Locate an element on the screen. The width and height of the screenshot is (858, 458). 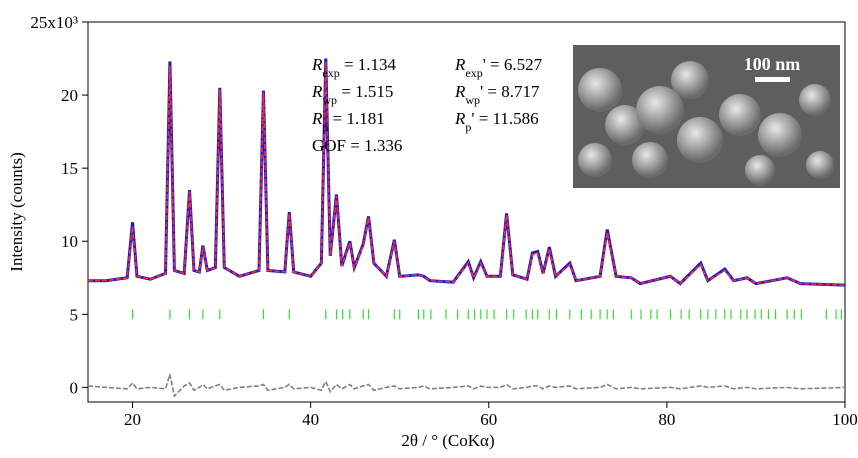
annotation-text: ' = 8.717 is located at coordinates (510, 91).